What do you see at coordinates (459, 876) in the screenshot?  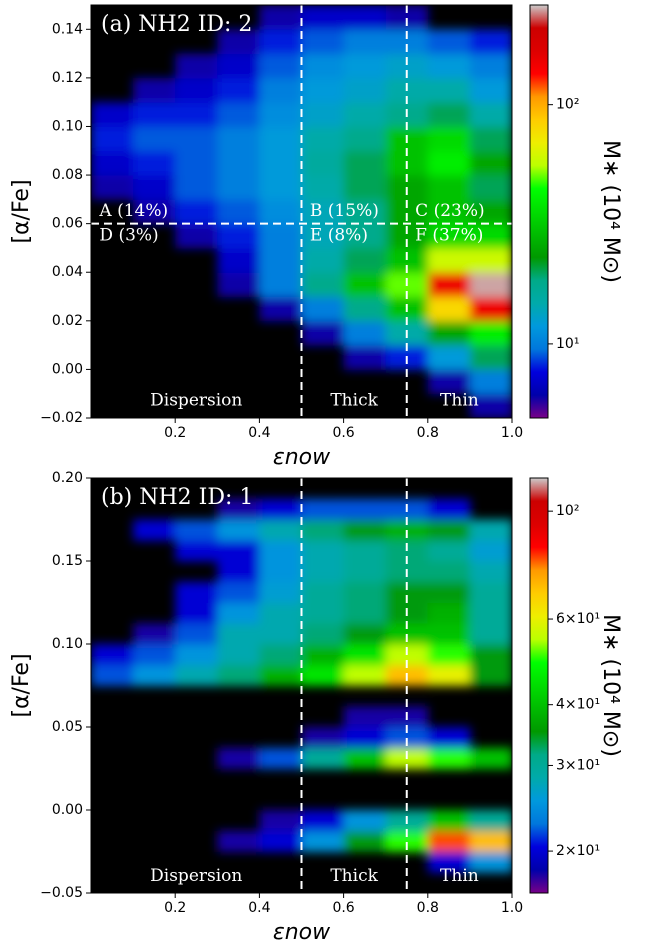 I see `annotation: Thin` at bounding box center [459, 876].